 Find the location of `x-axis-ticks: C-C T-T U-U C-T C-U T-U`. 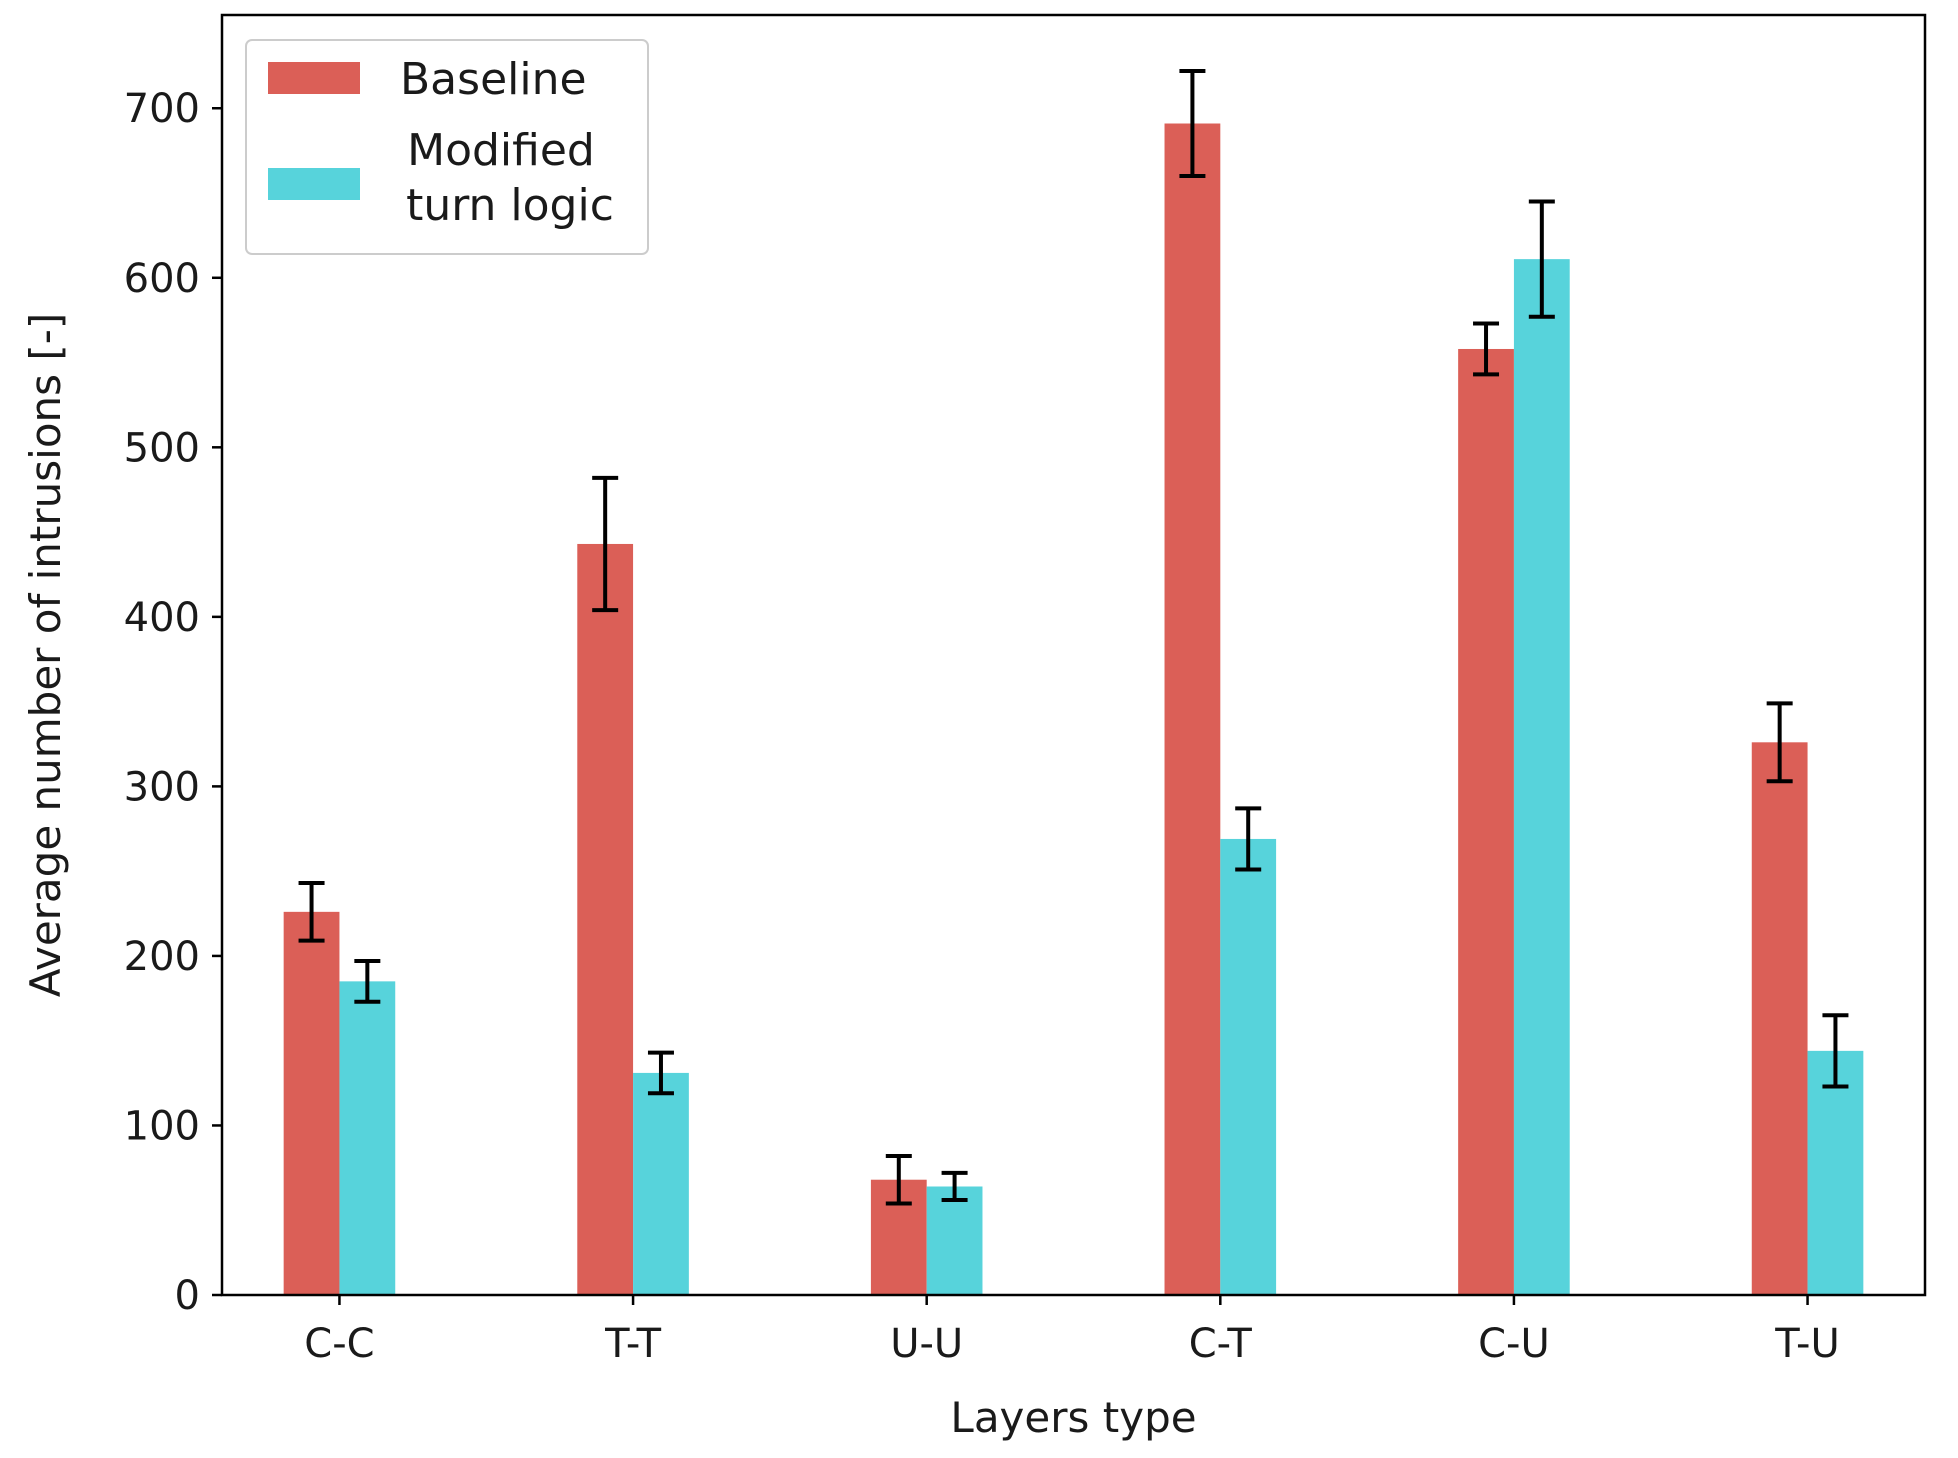

x-axis-ticks: C-C T-T U-U C-T C-U T-U is located at coordinates (1072, 1331).